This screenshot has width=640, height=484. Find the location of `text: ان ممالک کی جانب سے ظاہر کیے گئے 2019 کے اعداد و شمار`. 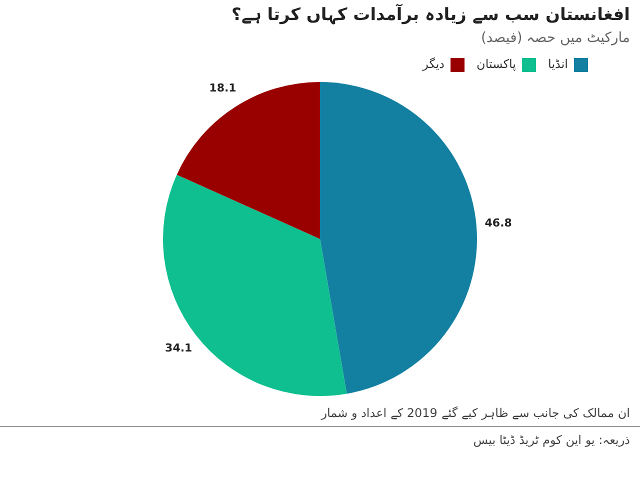

text: ان ممالک کی جانب سے ظاہر کیے گئے 2019 کے اعداد و شمار is located at coordinates (320, 416).